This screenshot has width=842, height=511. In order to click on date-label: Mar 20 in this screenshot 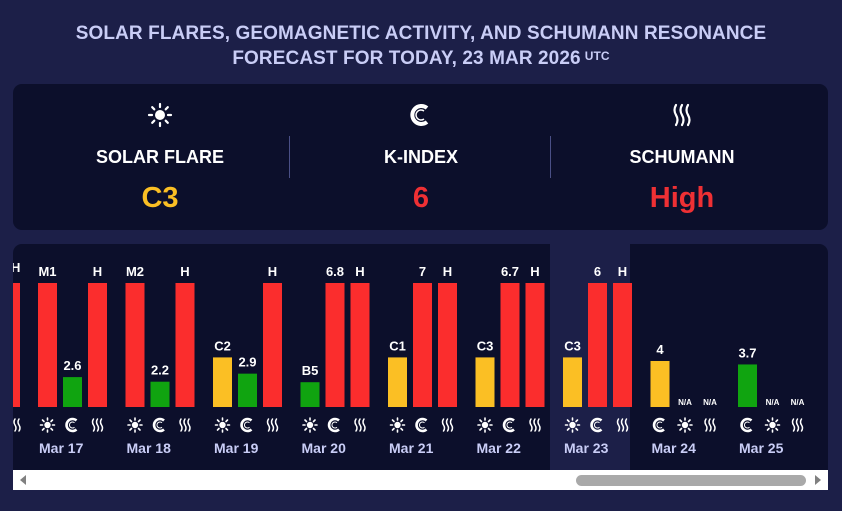, I will do `click(324, 448)`.